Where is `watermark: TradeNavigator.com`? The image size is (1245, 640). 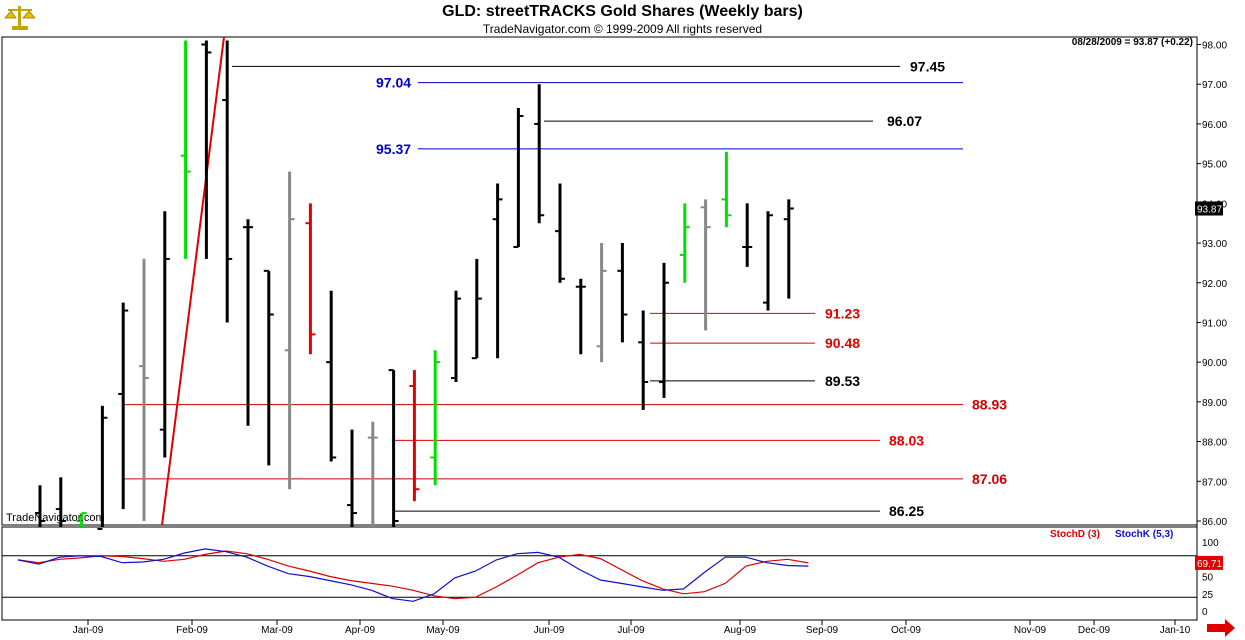 watermark: TradeNavigator.com is located at coordinates (55, 518).